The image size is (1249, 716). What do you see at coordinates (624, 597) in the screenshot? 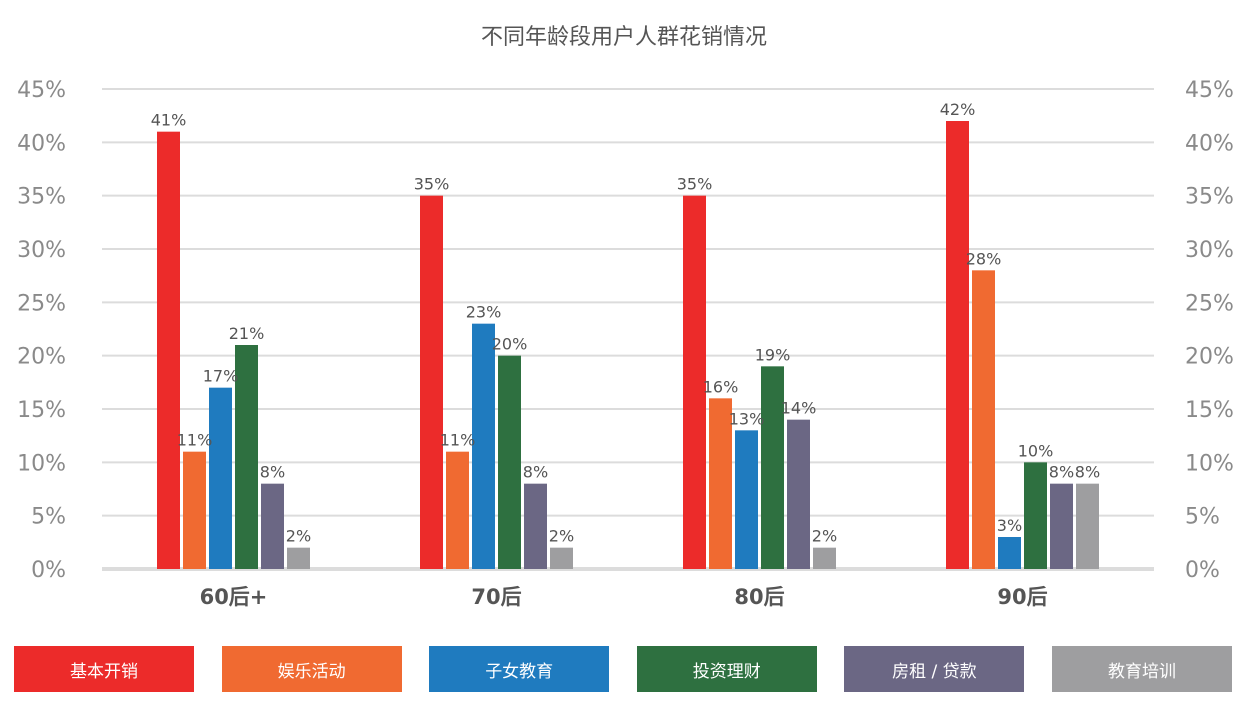
I see `x-axis-categories: 60后+ 70后 80后 90后` at bounding box center [624, 597].